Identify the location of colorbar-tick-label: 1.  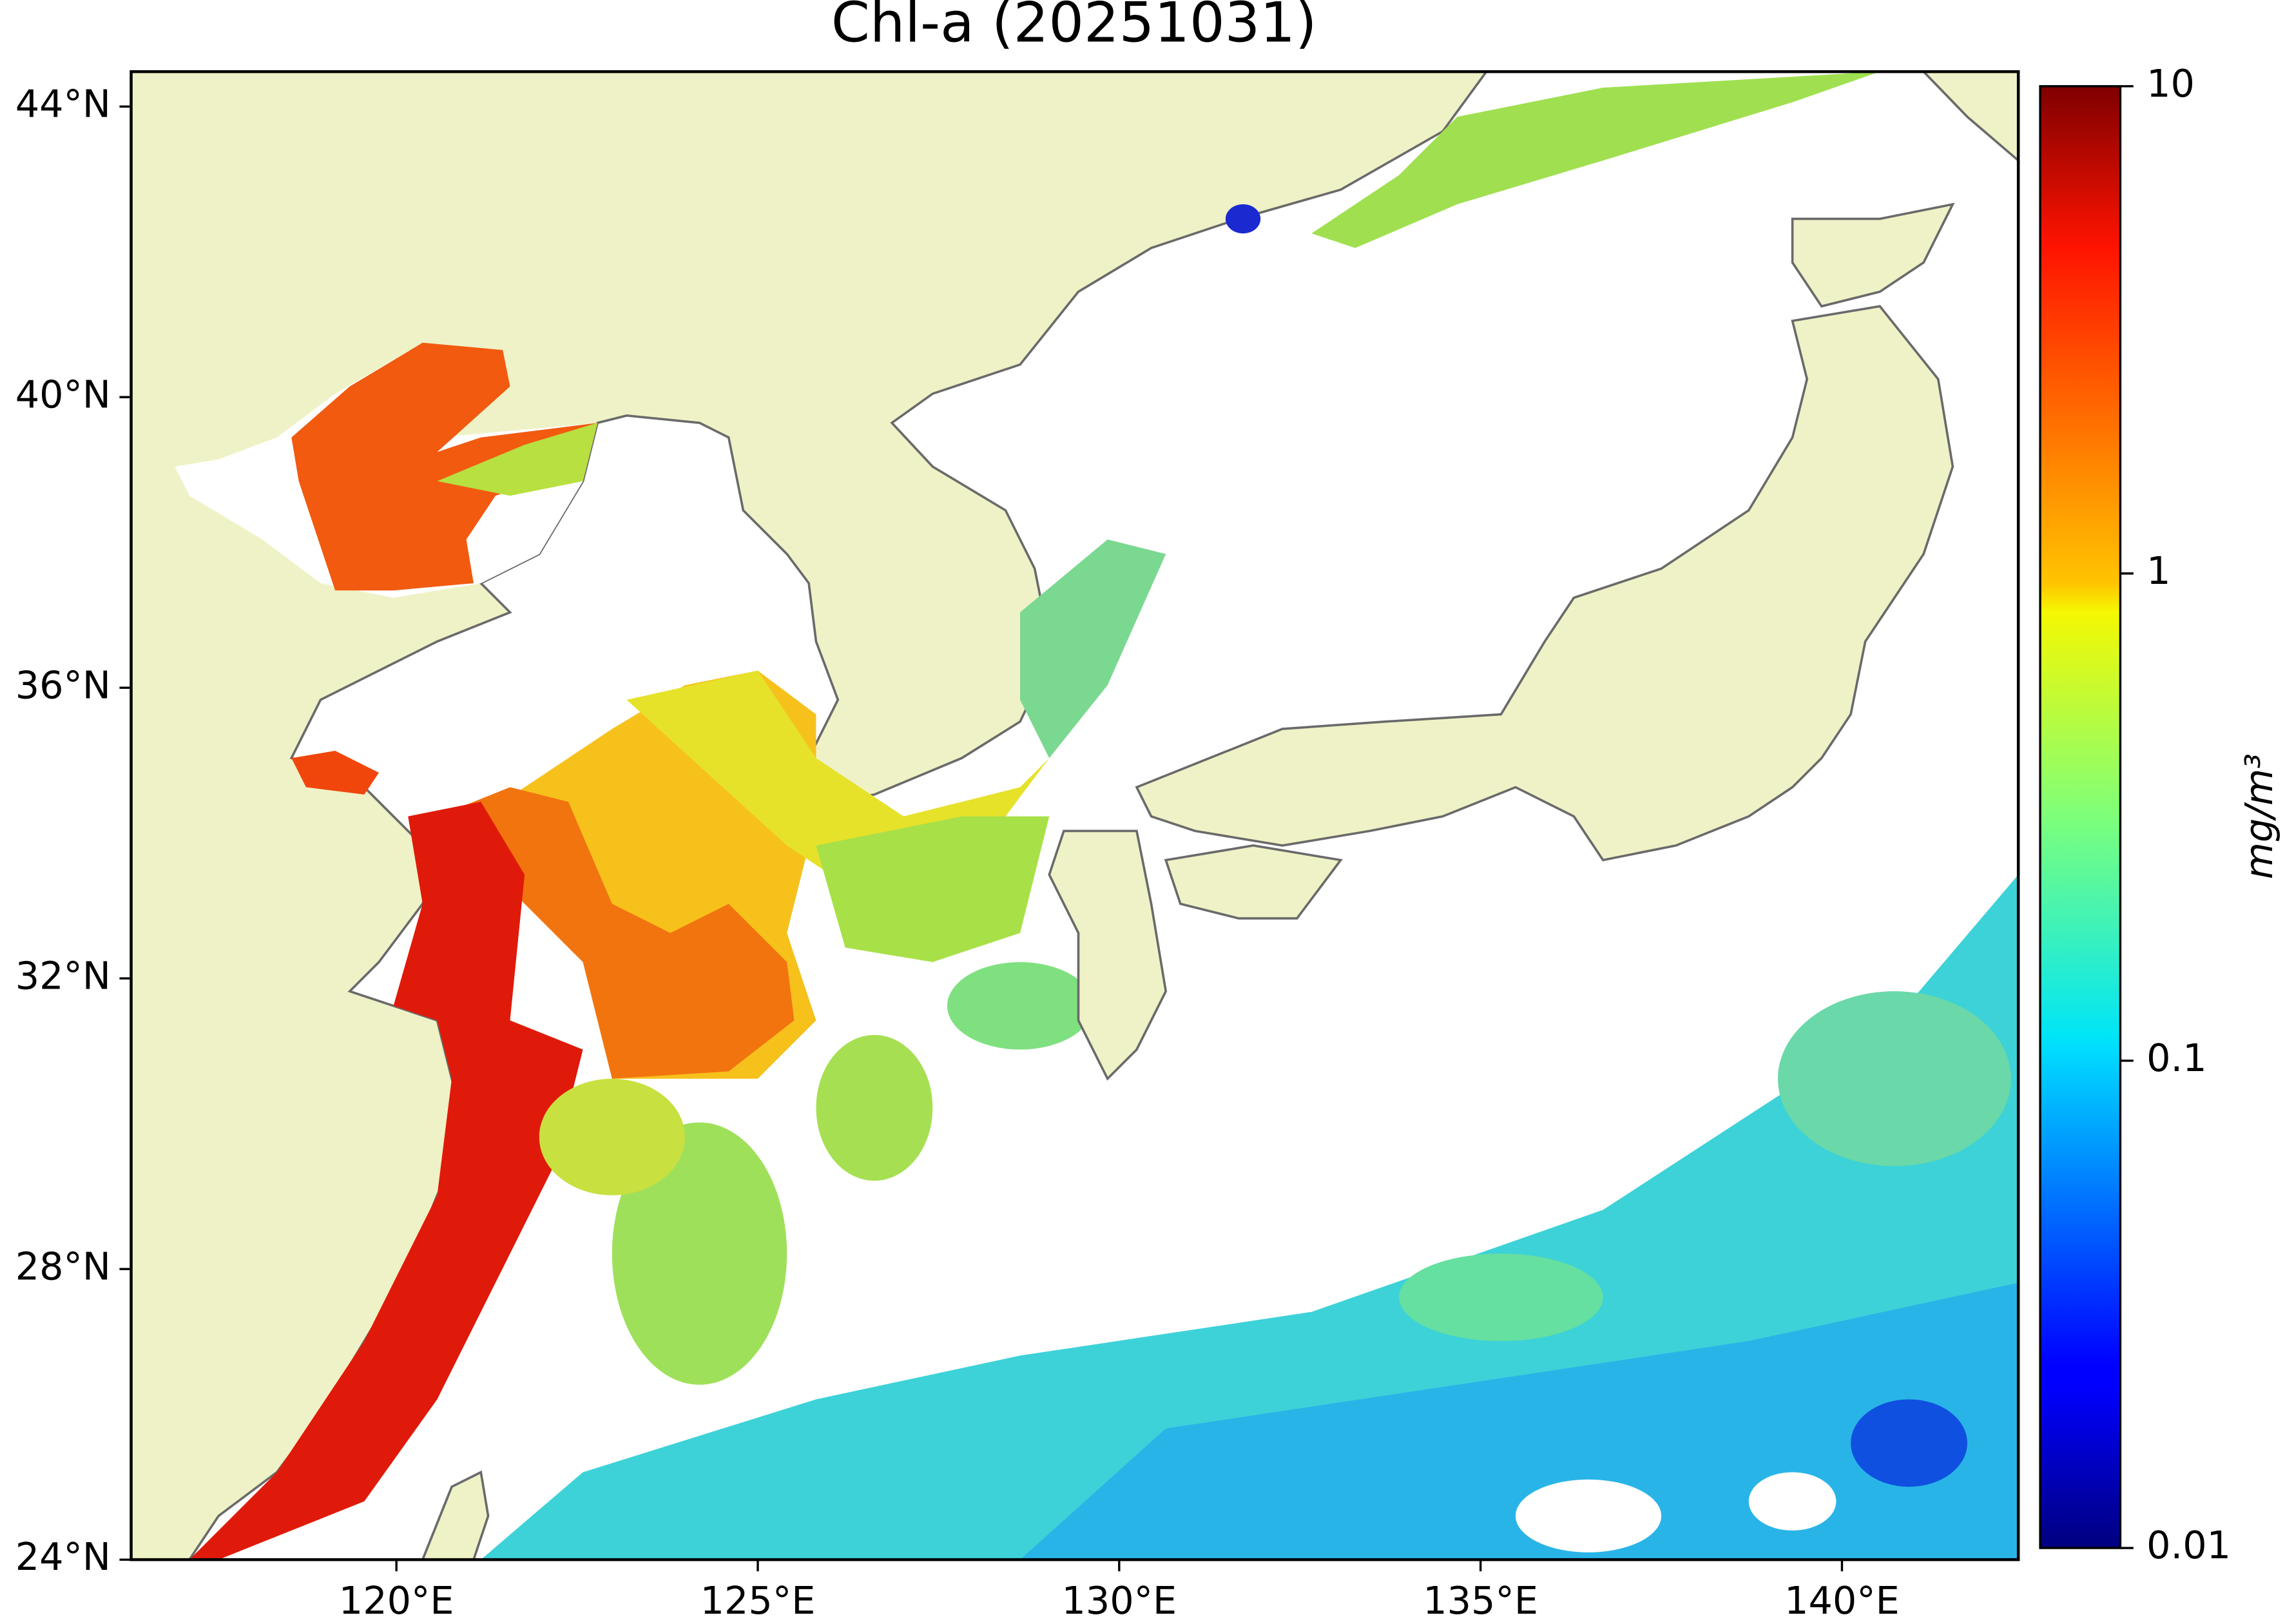
(2158, 570).